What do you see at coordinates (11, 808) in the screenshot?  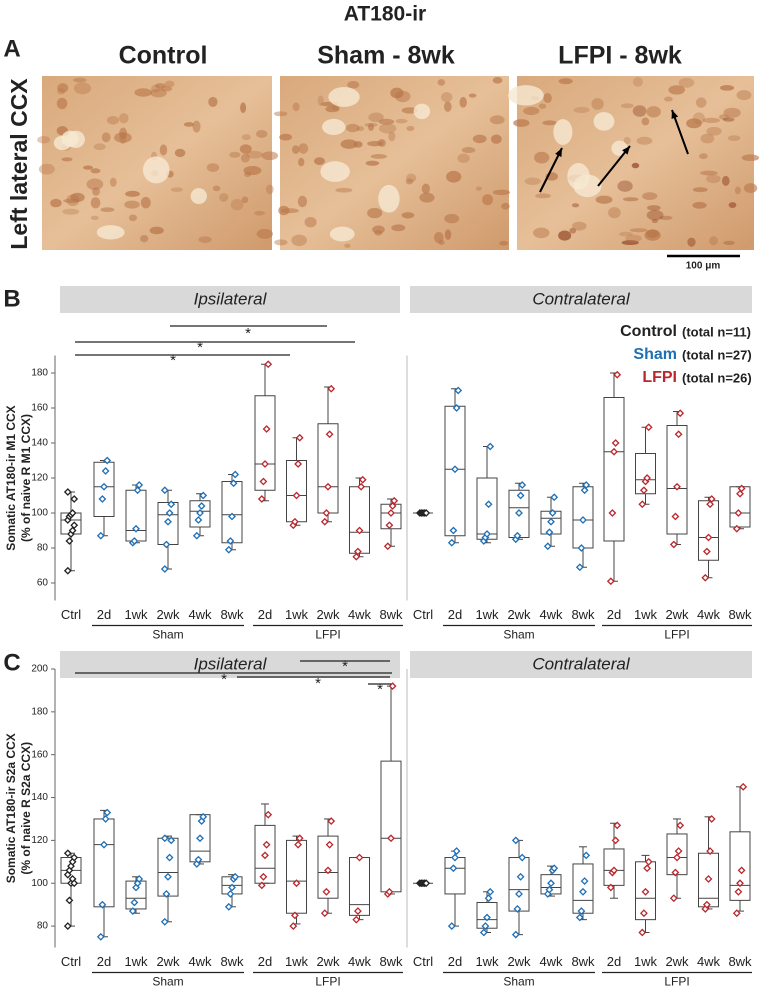 I see `y-axis-label: Somatic AT180-ir S2a CCX` at bounding box center [11, 808].